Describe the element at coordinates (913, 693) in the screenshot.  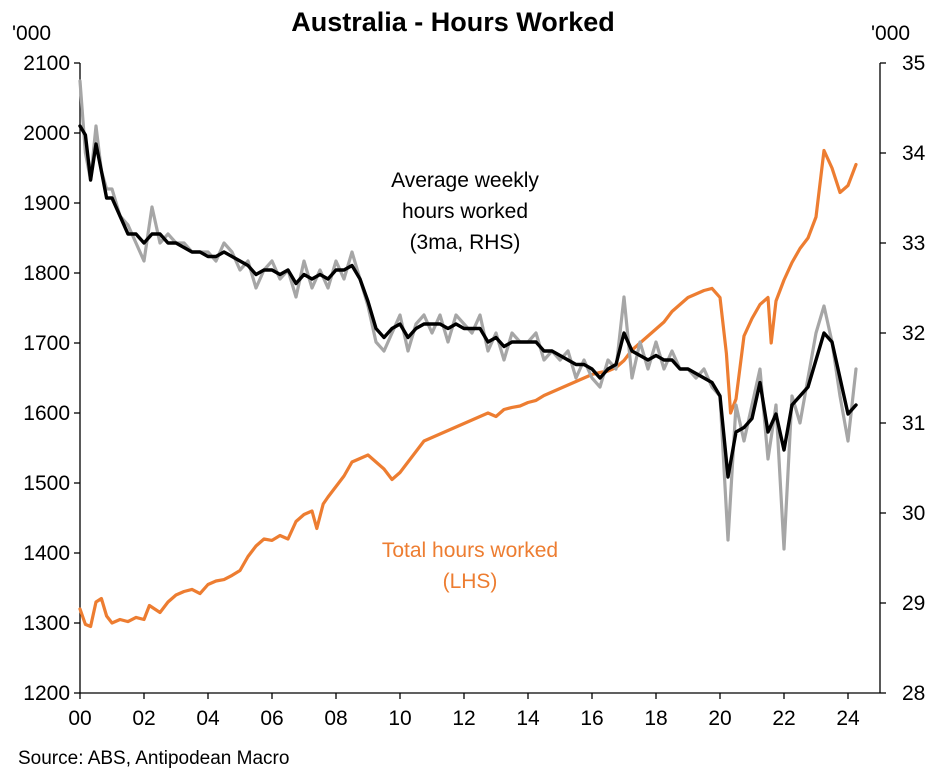
I see `right-tick-label: 28` at that location.